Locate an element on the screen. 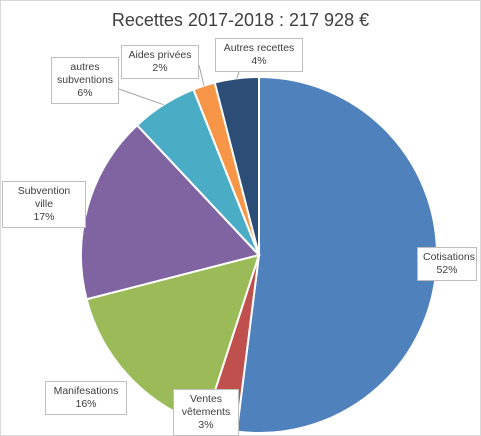 The image size is (481, 436). leader-line-aides-priv-es is located at coordinates (201, 75).